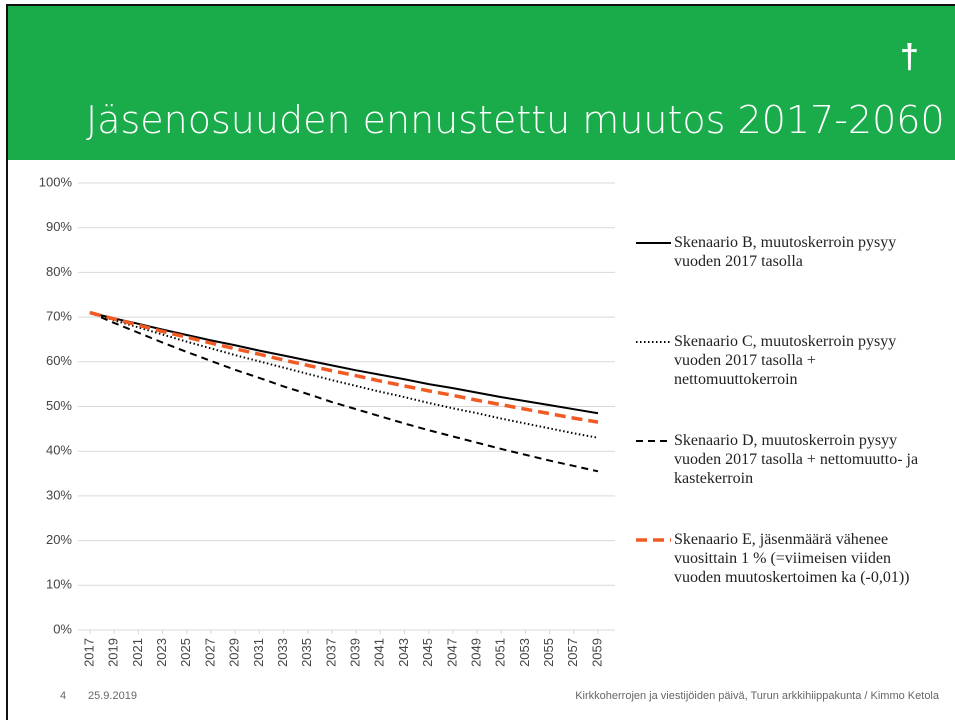 This screenshot has width=955, height=720. I want to click on x-tick-label: 2041, so click(379, 652).